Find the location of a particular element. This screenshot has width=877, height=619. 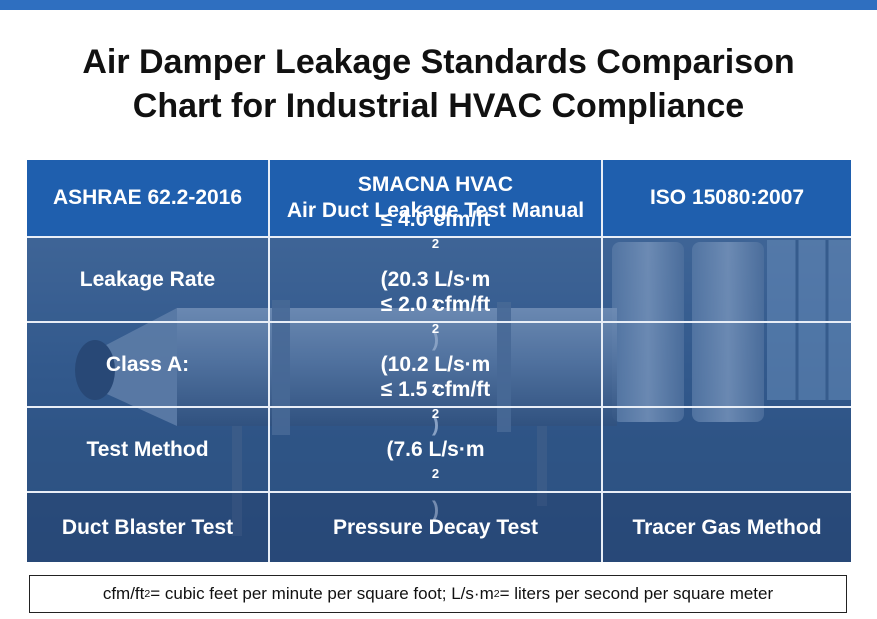

method-tracer-gas: Tracer Gas Method is located at coordinates (727, 527).